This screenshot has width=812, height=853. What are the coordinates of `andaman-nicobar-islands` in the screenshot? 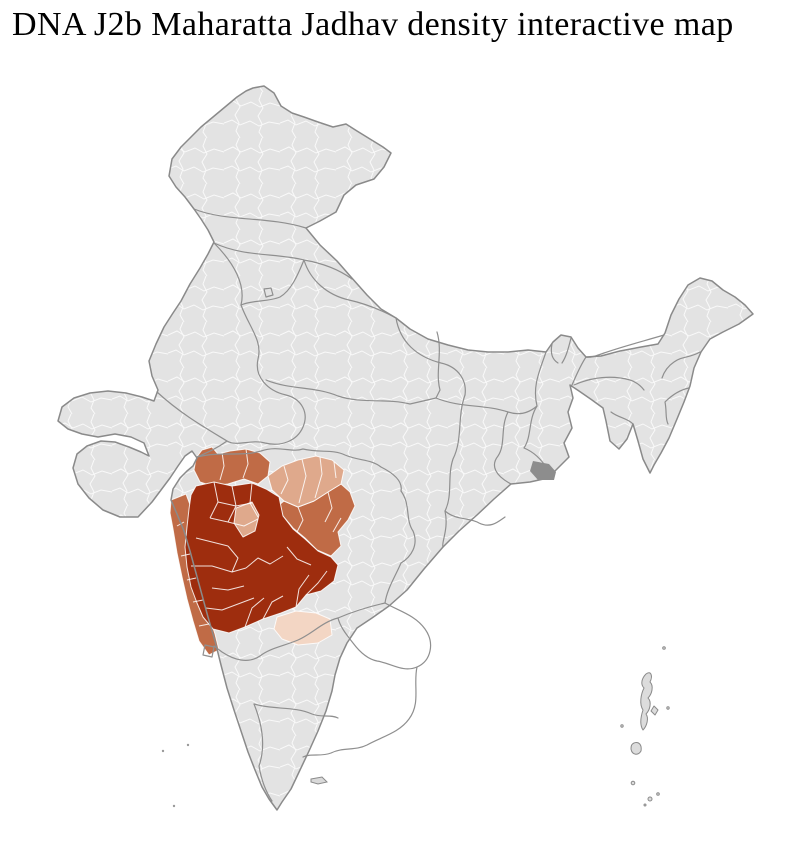 It's located at (645, 726).